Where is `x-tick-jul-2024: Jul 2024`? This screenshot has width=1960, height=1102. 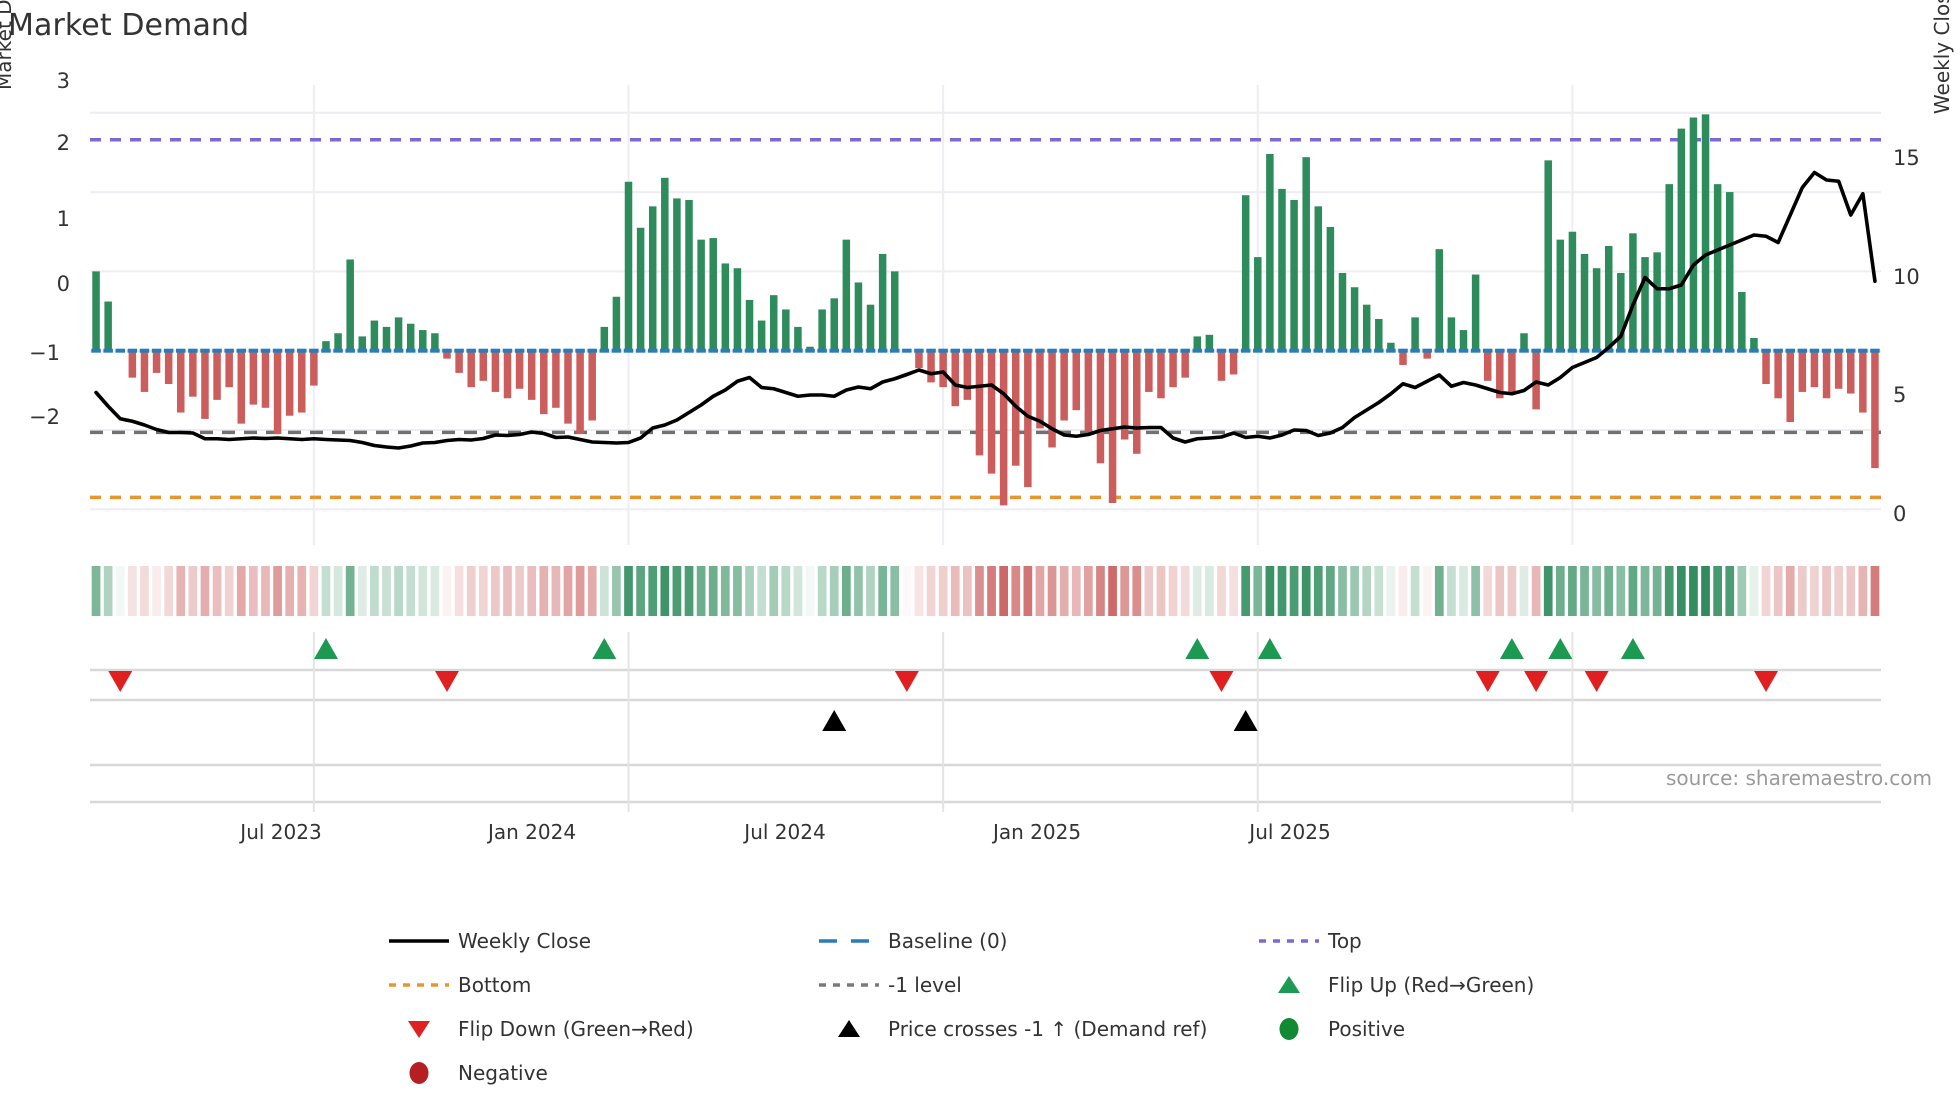 x-tick-jul-2024: Jul 2024 is located at coordinates (785, 832).